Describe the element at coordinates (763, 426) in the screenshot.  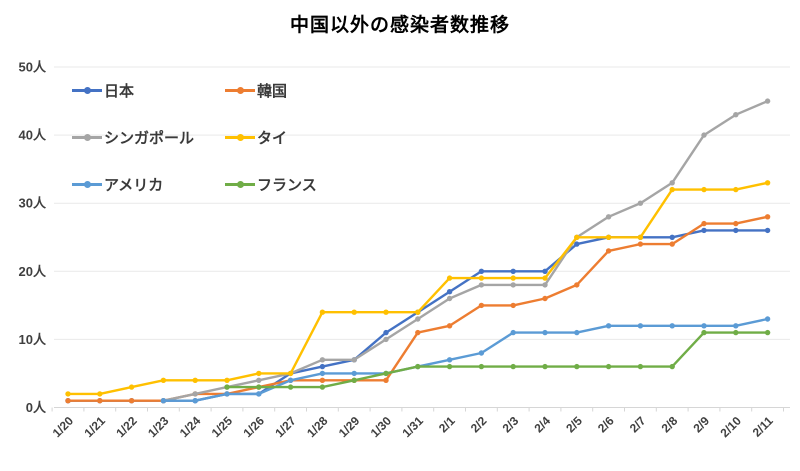
I see `x-axis-label: 2/11` at that location.